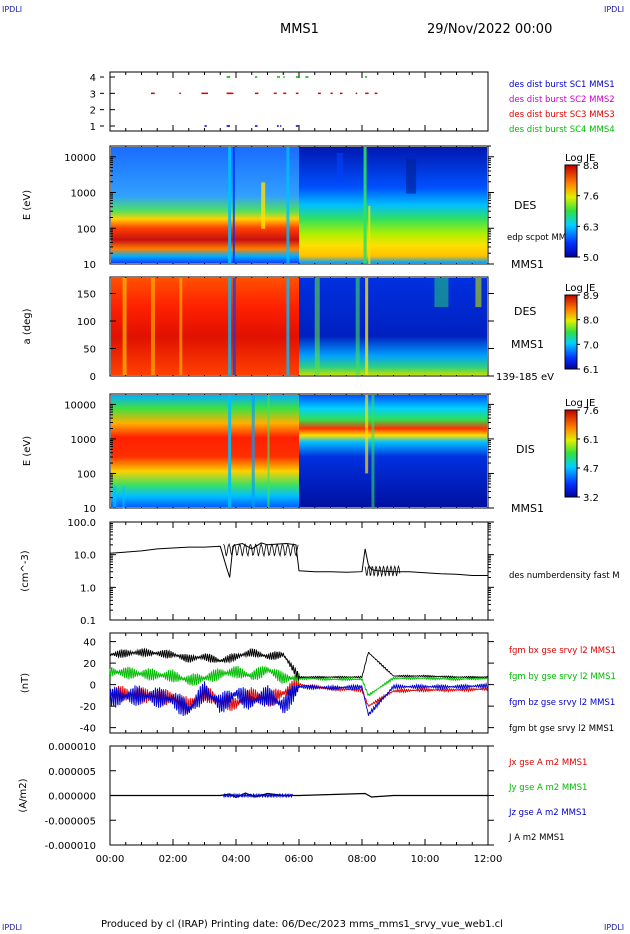 The width and height of the screenshot is (630, 934). What do you see at coordinates (88, 729) in the screenshot?
I see `y-tick-label: -40` at bounding box center [88, 729].